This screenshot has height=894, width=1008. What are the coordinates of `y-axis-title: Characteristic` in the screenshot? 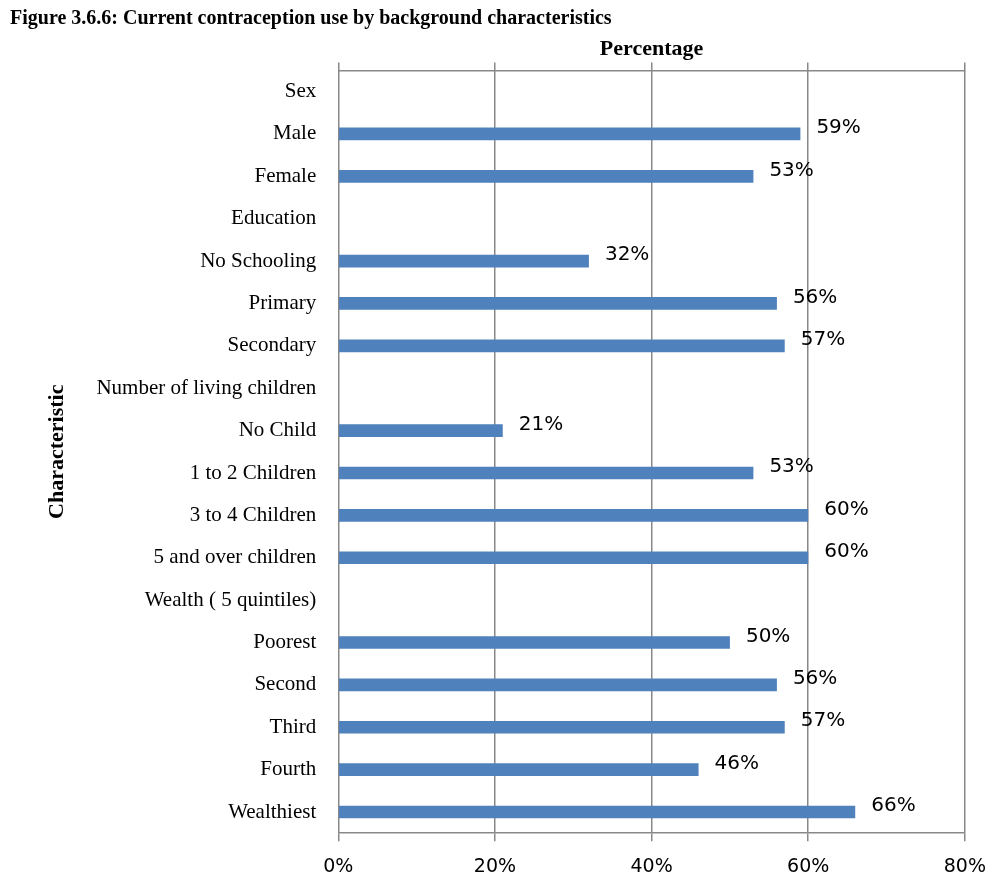 It's located at (55, 451).